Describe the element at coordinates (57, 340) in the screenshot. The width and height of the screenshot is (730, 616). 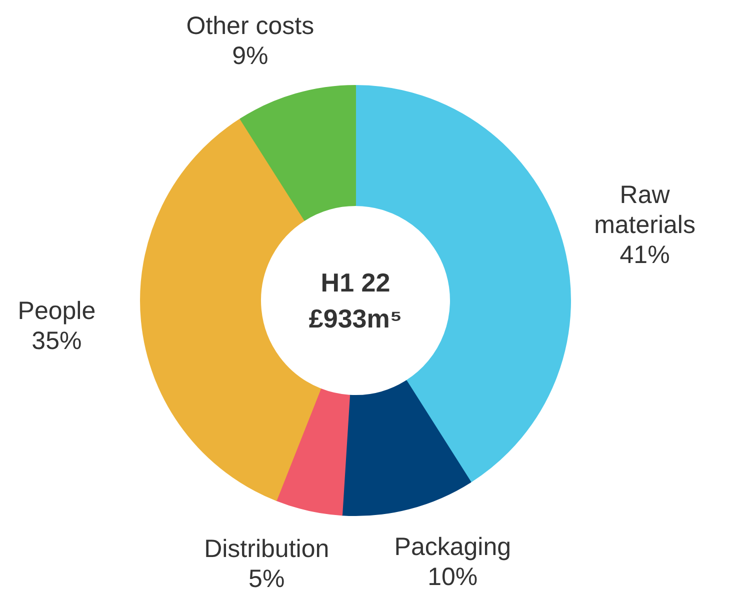
I see `data-label: 35%` at that location.